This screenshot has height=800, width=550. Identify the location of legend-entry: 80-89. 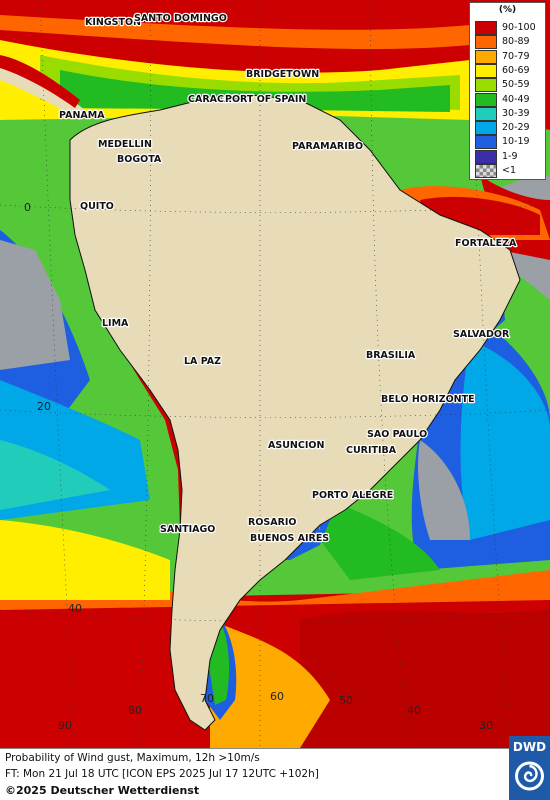
(509, 42).